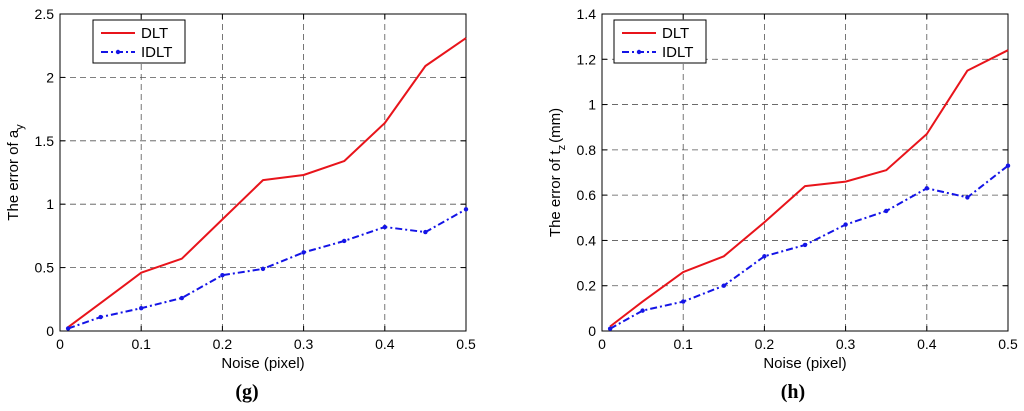 This screenshot has height=411, width=1024. What do you see at coordinates (267, 269) in the screenshot?
I see `series-line-idlt` at bounding box center [267, 269].